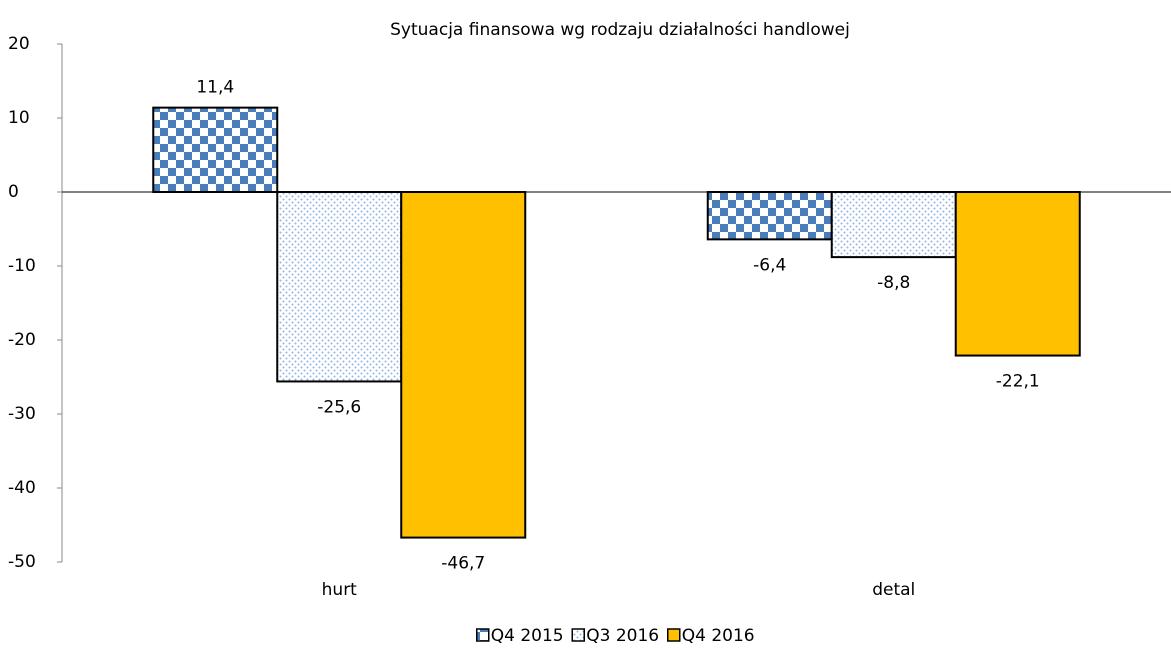  What do you see at coordinates (1018, 382) in the screenshot?
I see `value-label: -22,1` at bounding box center [1018, 382].